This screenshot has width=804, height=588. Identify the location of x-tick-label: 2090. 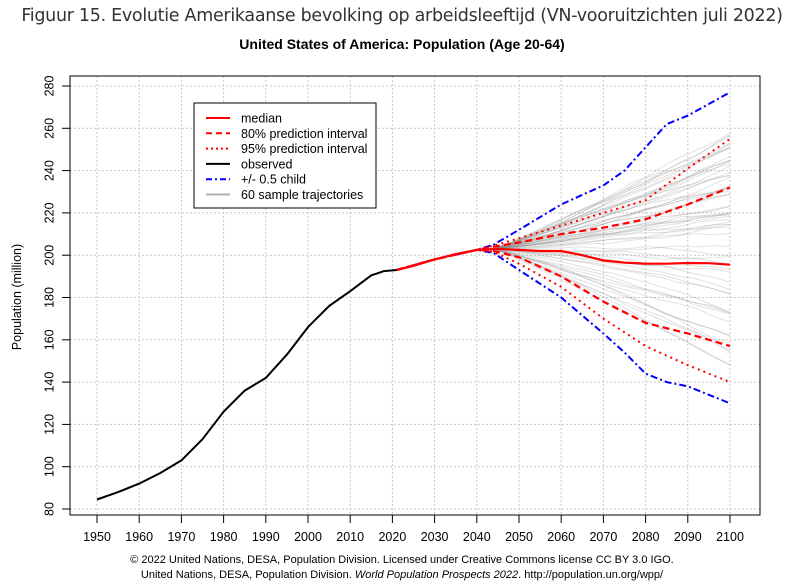
(688, 537).